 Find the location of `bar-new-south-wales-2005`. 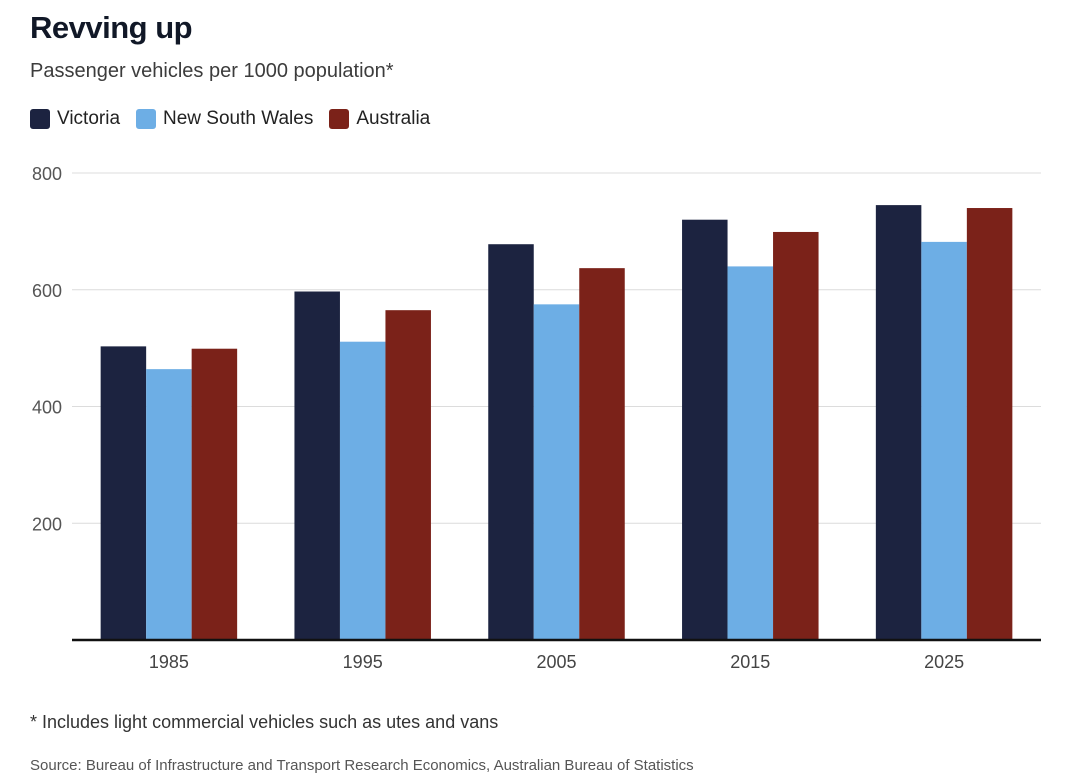

bar-new-south-wales-2005 is located at coordinates (556, 472).